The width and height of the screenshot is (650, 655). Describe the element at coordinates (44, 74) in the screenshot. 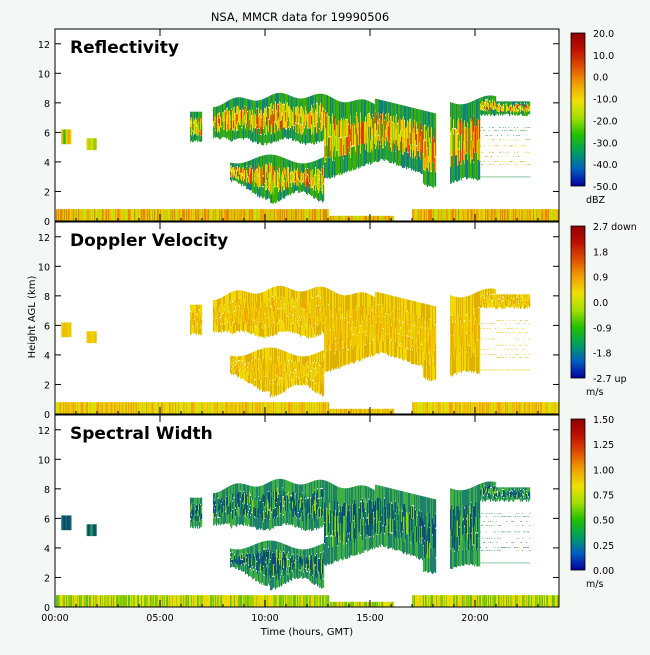

I see `y-tick-label: 10` at that location.